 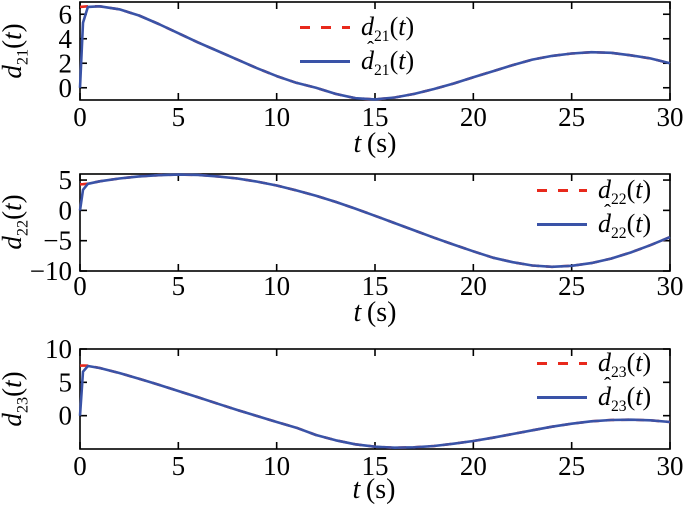 What do you see at coordinates (357, 27) in the screenshot?
I see `legend-entry-true-d21: d21(t)` at bounding box center [357, 27].